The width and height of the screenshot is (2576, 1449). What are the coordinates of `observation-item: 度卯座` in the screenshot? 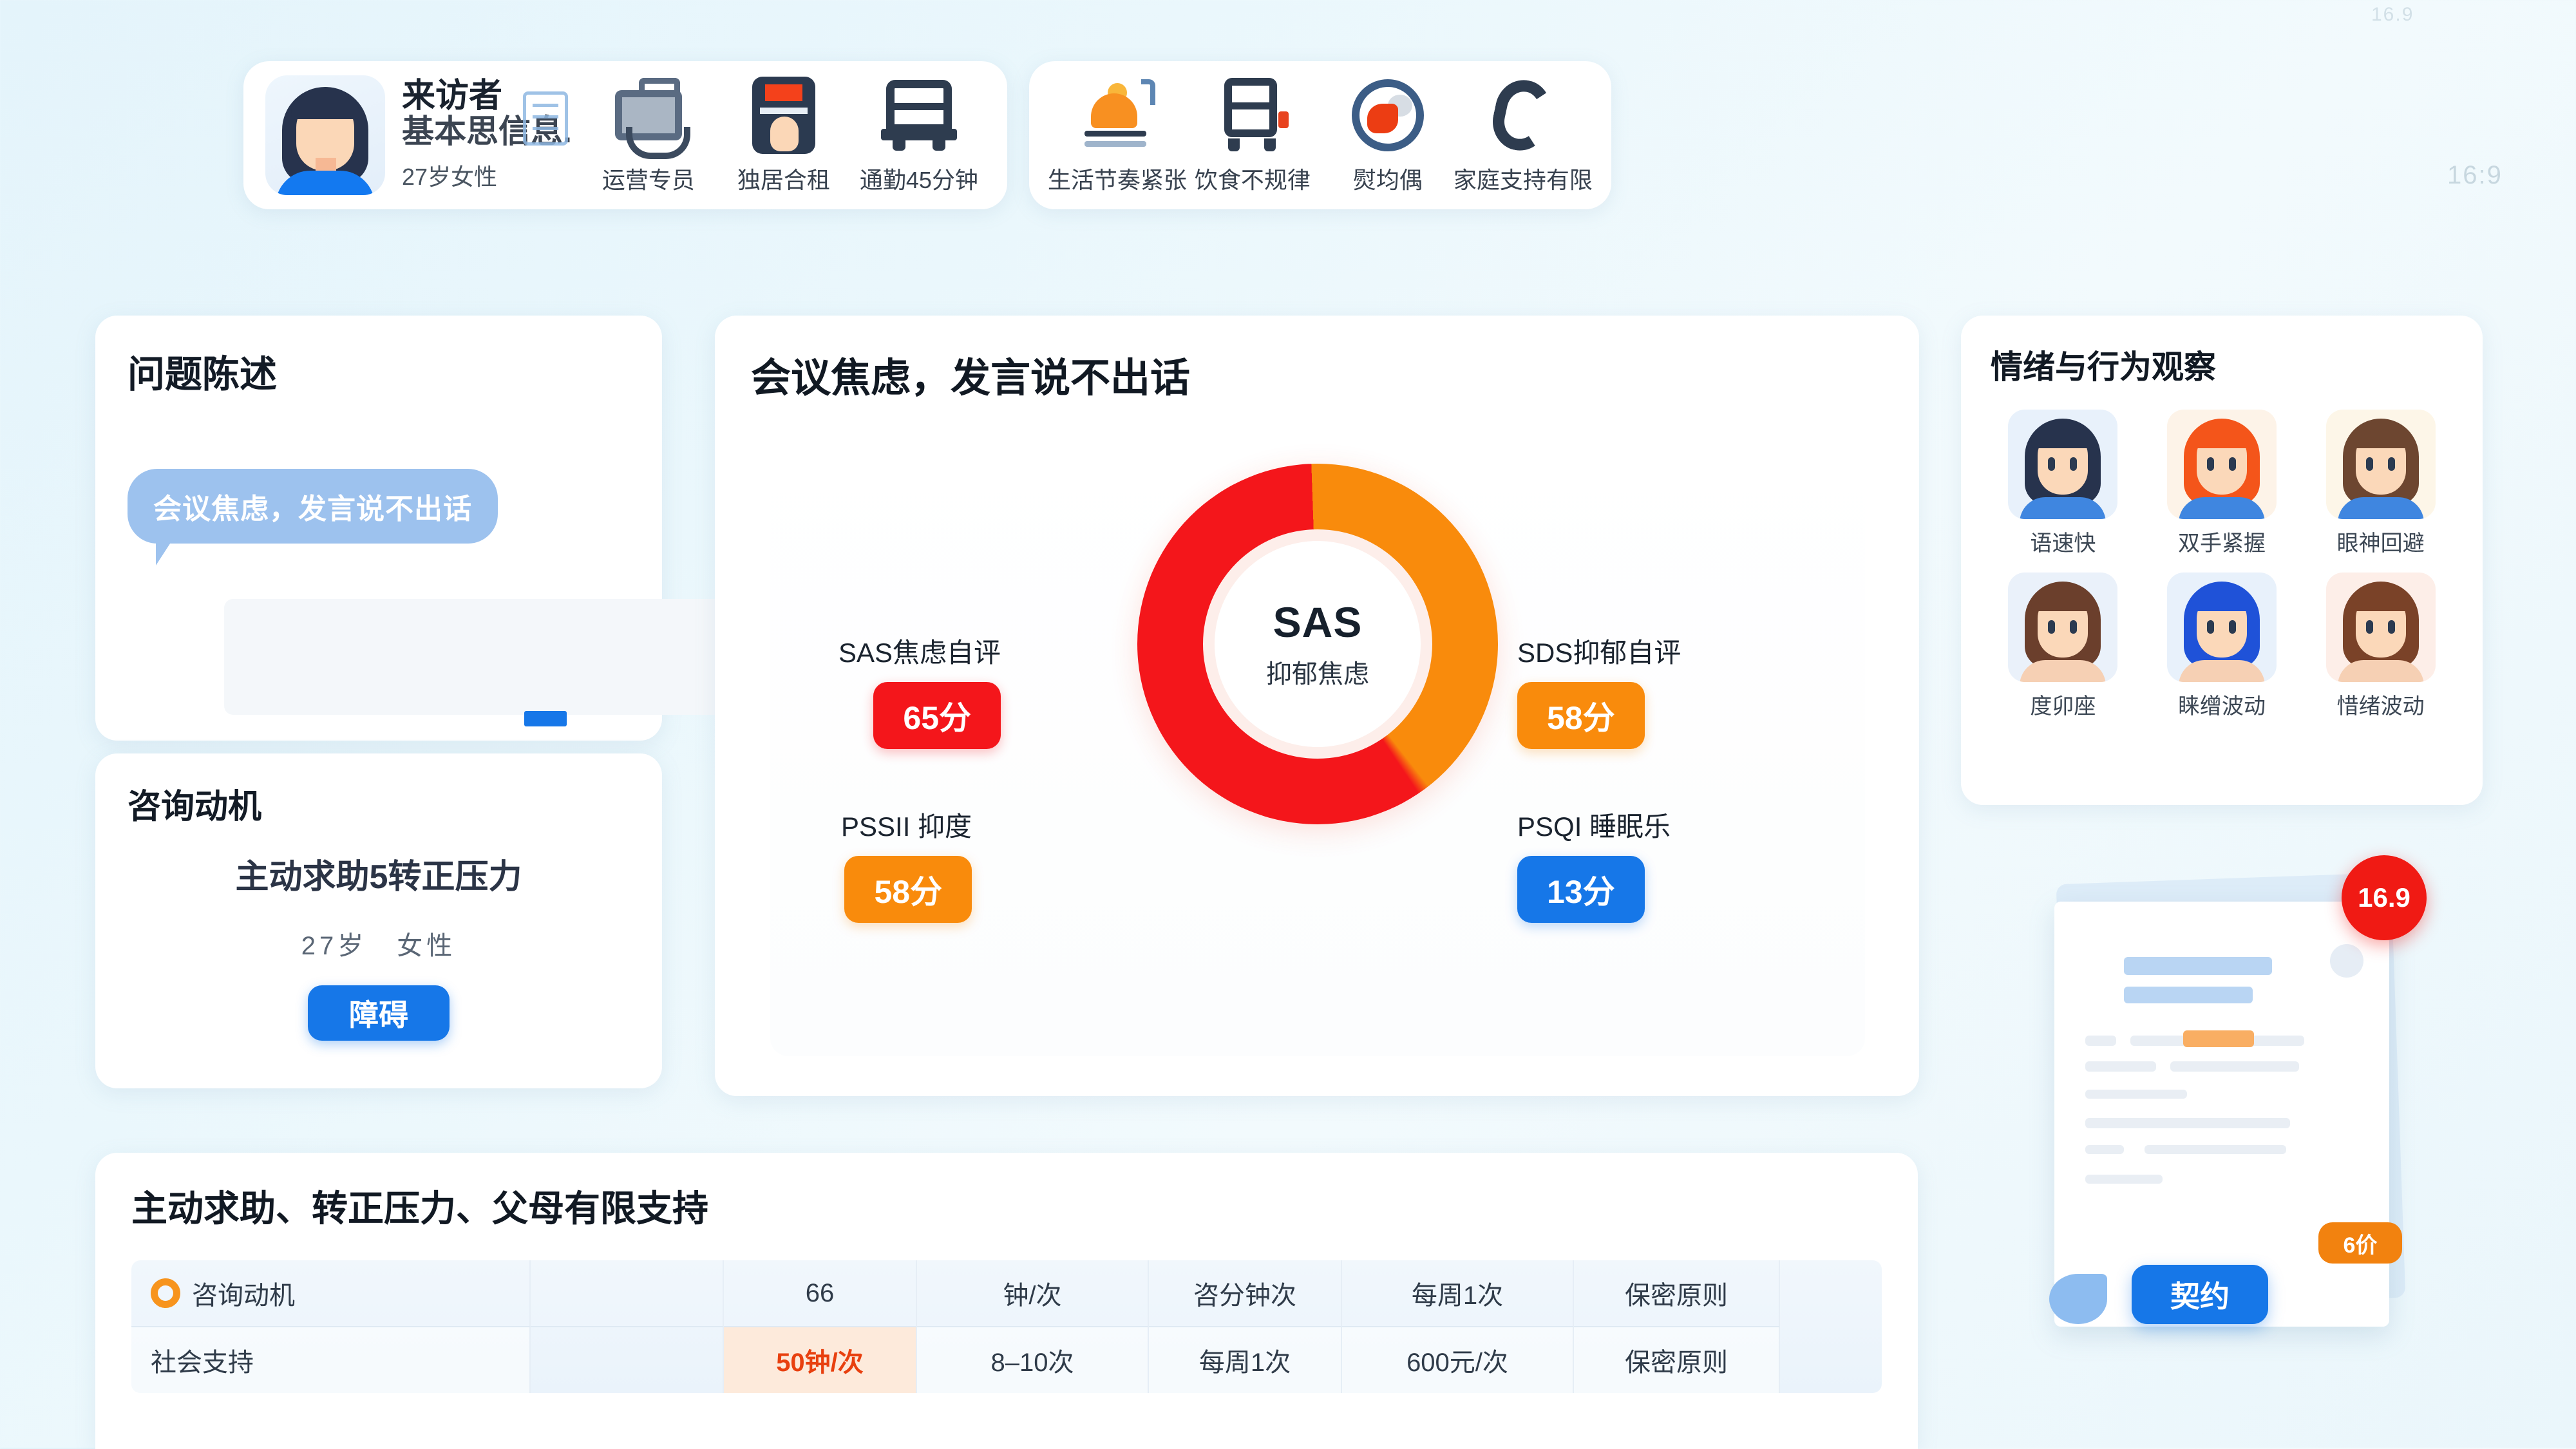 It's located at (2063, 646).